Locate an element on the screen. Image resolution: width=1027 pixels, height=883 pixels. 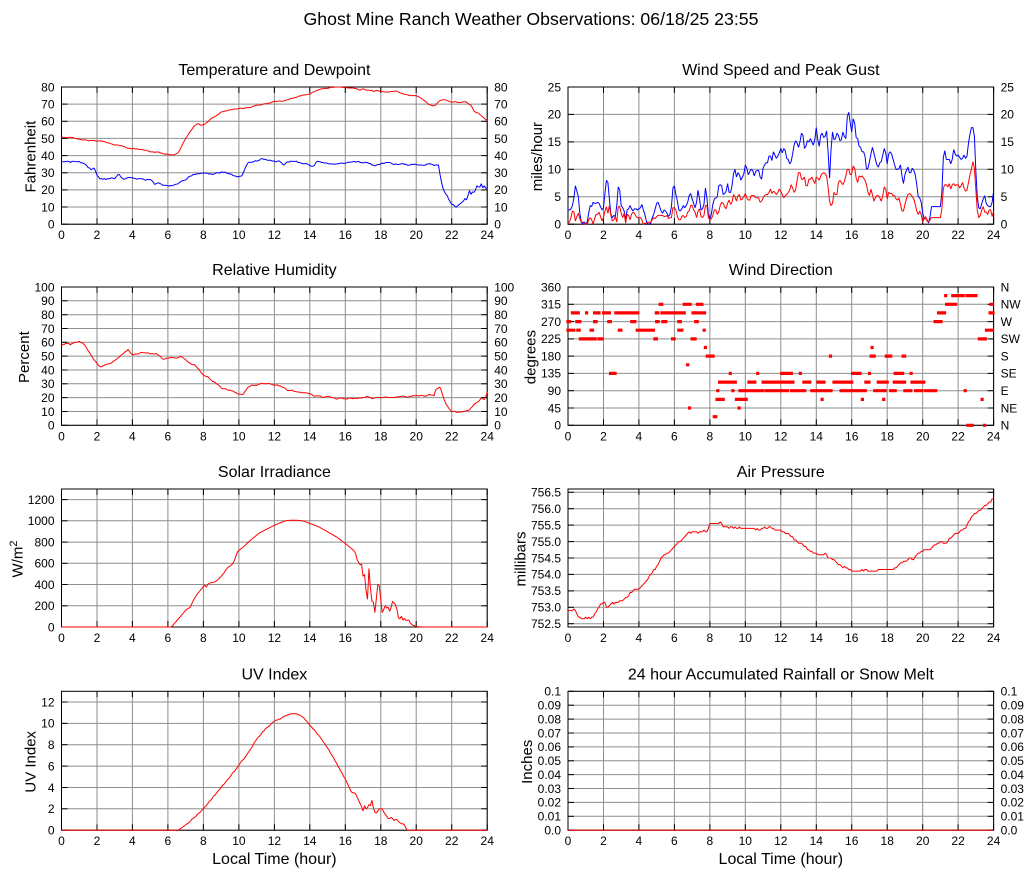
svg-text: 0.07 is located at coordinates (550, 733).